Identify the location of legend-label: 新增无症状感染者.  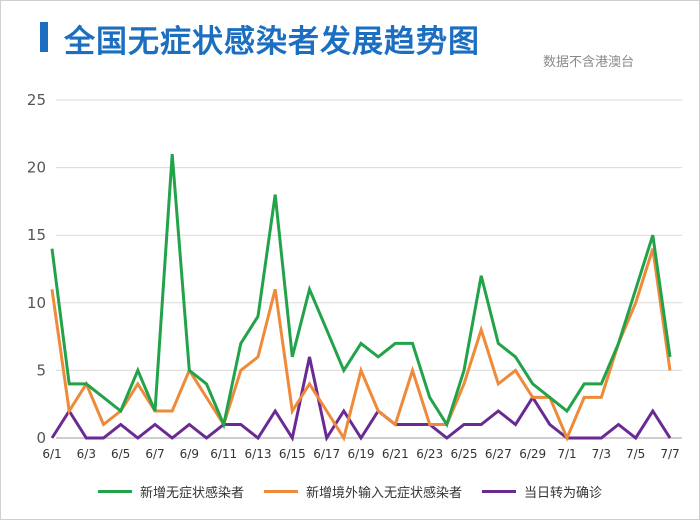
(191, 493).